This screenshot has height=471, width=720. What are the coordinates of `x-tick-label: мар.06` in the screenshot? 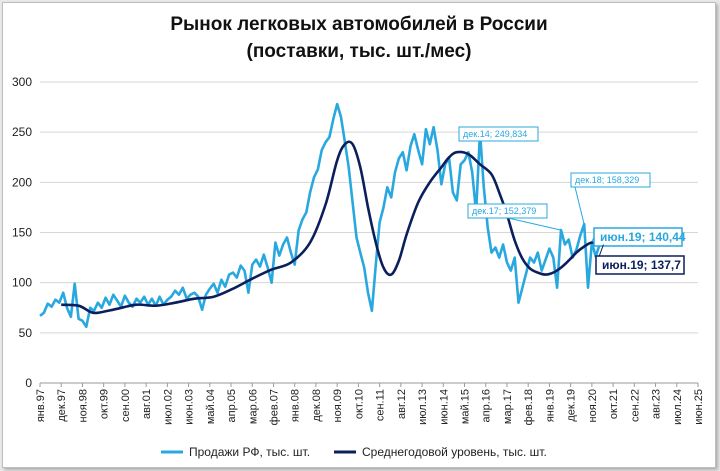 It's located at (253, 406).